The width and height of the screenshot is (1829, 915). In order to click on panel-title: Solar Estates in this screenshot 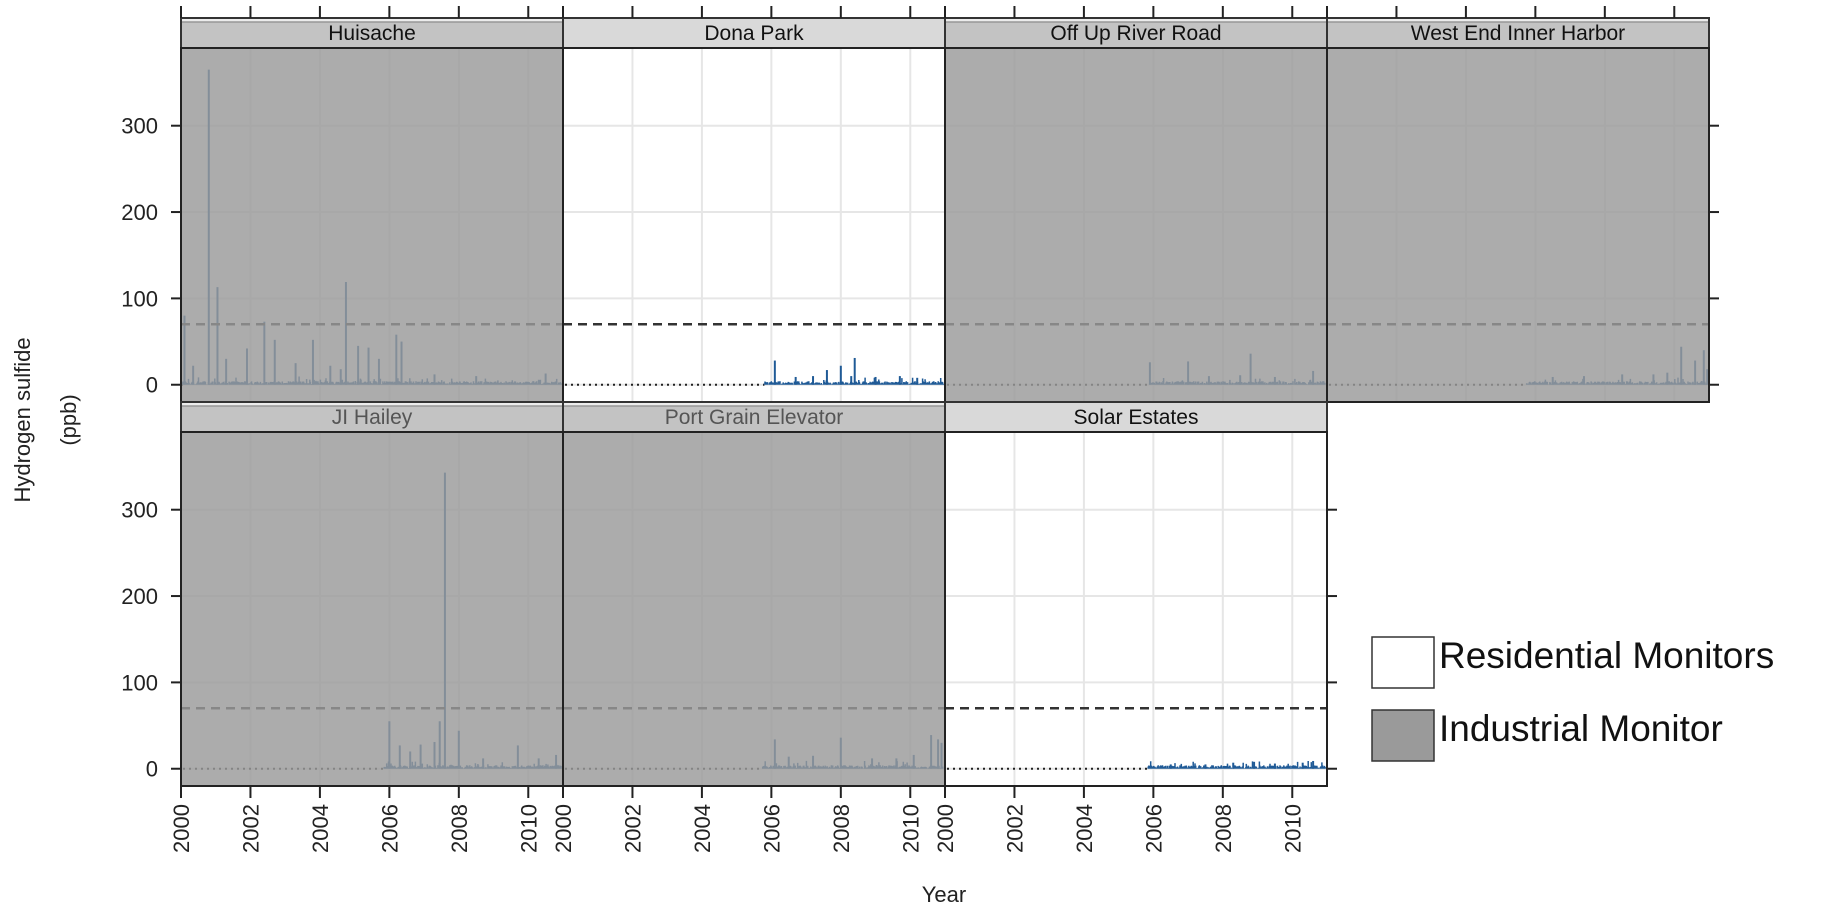, I will do `click(1136, 417)`.